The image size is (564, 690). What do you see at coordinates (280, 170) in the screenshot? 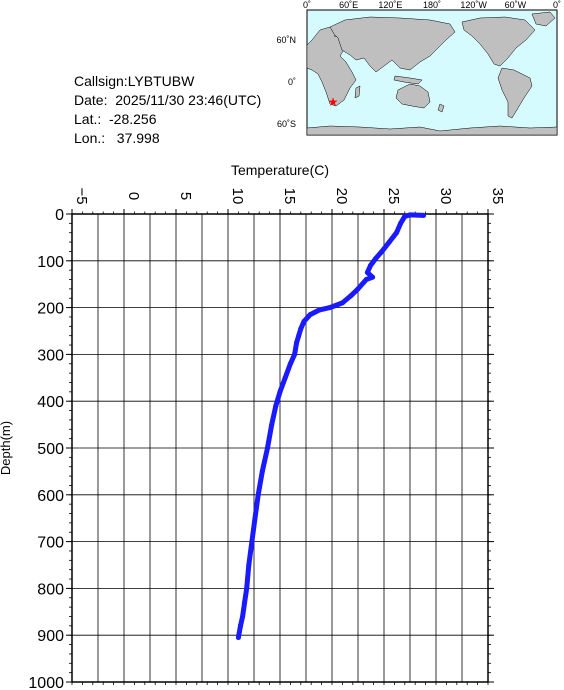
I see `x-axis-title: Temperature(C)` at bounding box center [280, 170].